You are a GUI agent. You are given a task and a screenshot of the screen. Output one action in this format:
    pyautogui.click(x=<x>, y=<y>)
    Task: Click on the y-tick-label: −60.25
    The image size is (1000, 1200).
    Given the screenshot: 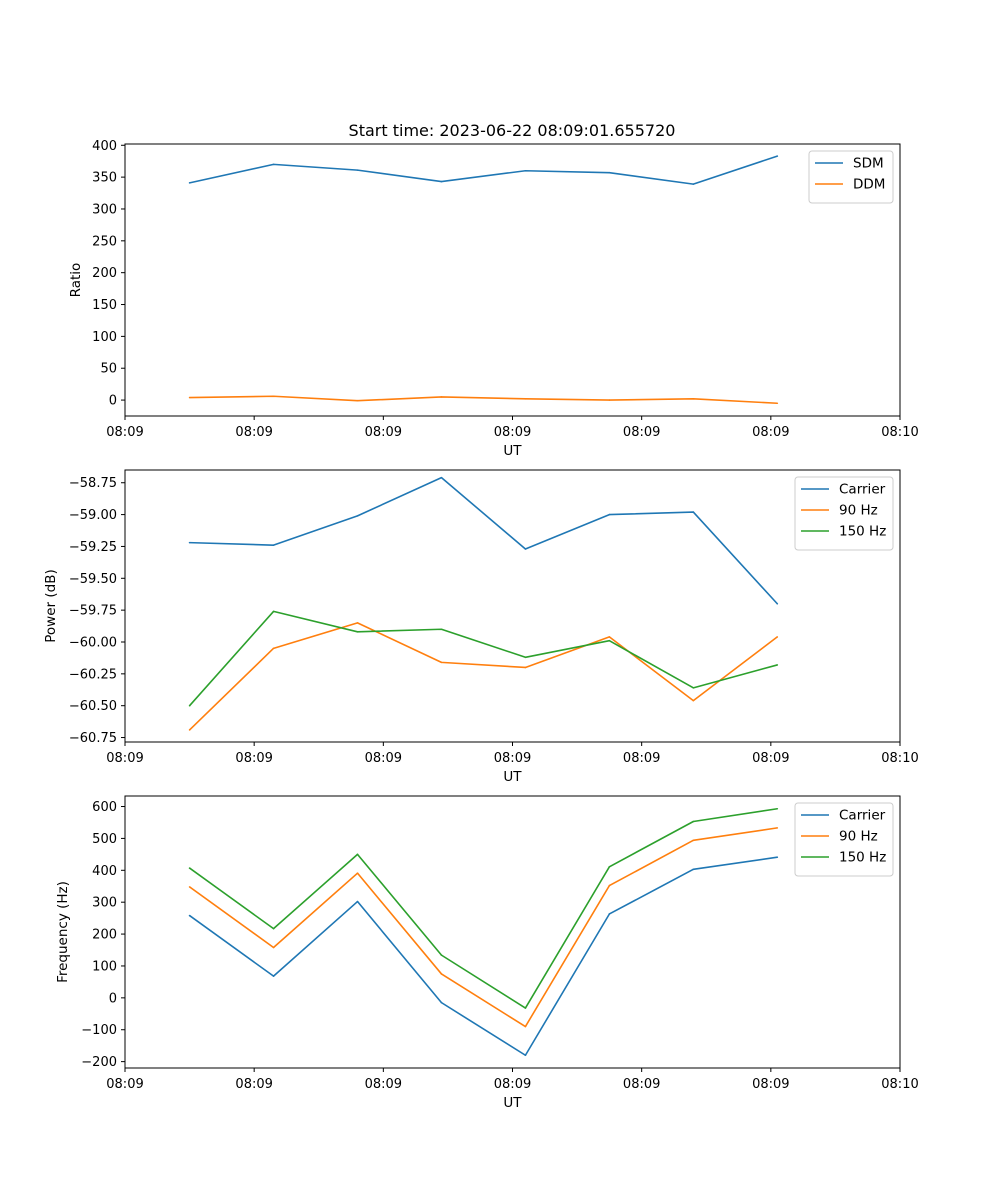 What is the action you would take?
    pyautogui.click(x=93, y=674)
    